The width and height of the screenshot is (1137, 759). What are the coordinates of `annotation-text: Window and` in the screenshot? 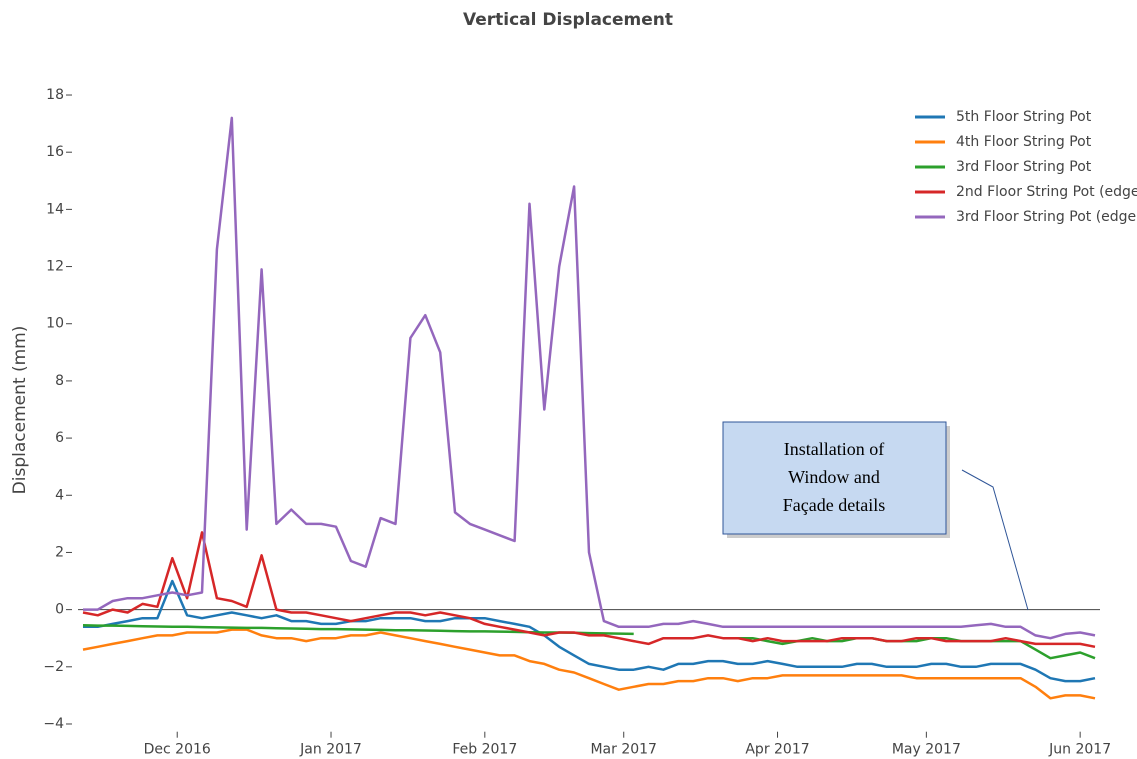 It's located at (834, 477).